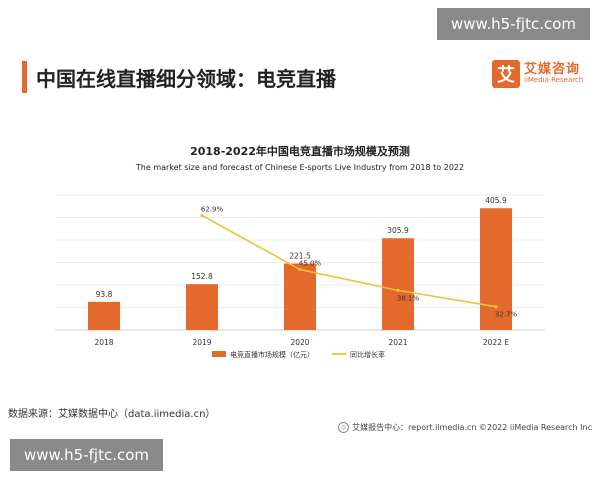 Image resolution: width=600 pixels, height=480 pixels. Describe the element at coordinates (349, 261) in the screenshot. I see `growth-rate-line` at that location.